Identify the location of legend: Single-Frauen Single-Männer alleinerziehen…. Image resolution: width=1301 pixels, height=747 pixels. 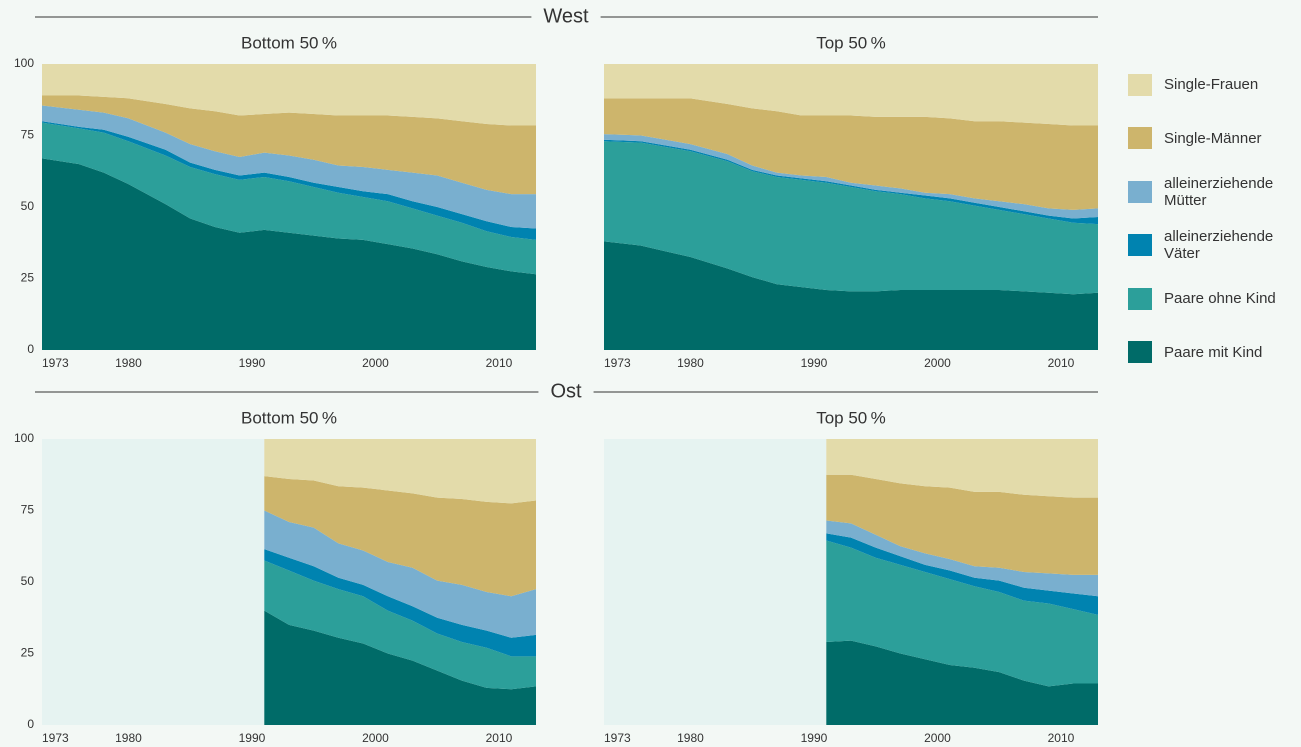
(1213, 218).